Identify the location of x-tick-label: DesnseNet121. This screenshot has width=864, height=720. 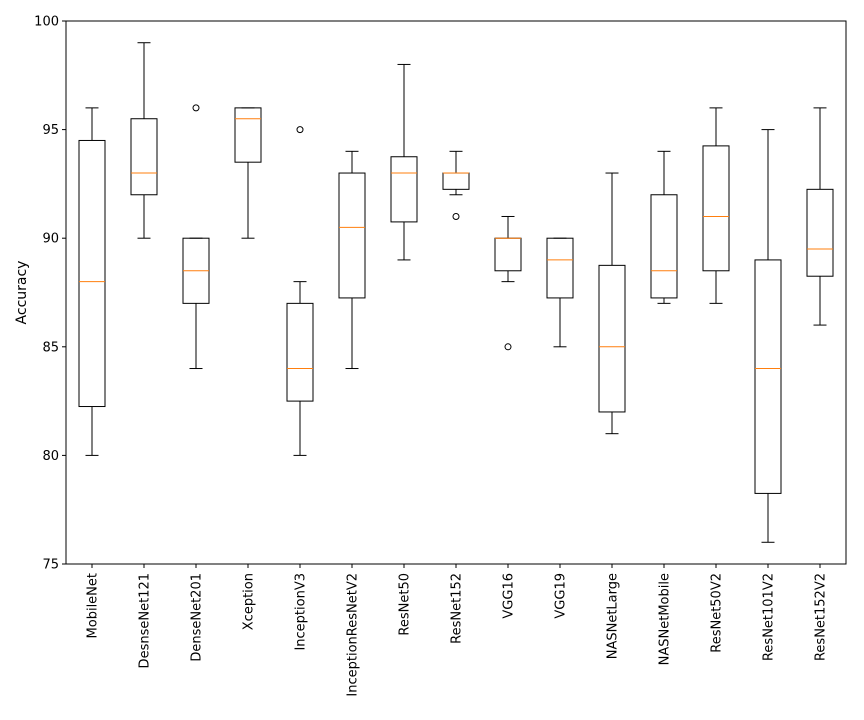
(145, 620).